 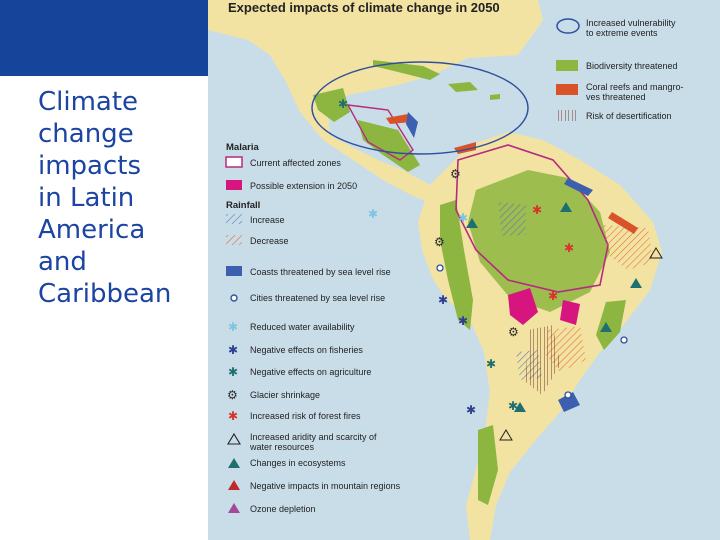 What do you see at coordinates (629, 116) in the screenshot?
I see `legend-desertification-label: Risk of desertification` at bounding box center [629, 116].